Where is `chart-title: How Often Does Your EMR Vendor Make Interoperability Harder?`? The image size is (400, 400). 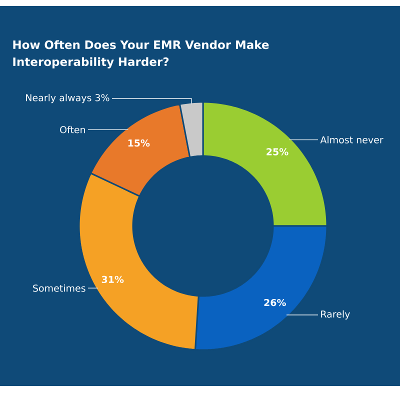
chart-title: How Often Does Your EMR Vendor Make Interoperability Harder? is located at coordinates (141, 54).